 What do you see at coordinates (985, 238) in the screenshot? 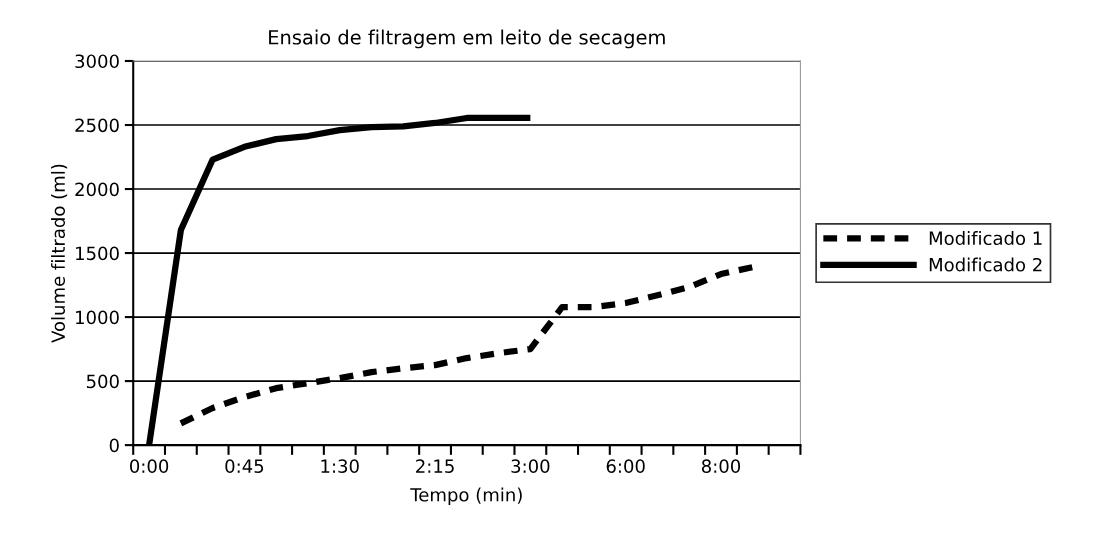
I see `legend-label: Modificado 1` at bounding box center [985, 238].